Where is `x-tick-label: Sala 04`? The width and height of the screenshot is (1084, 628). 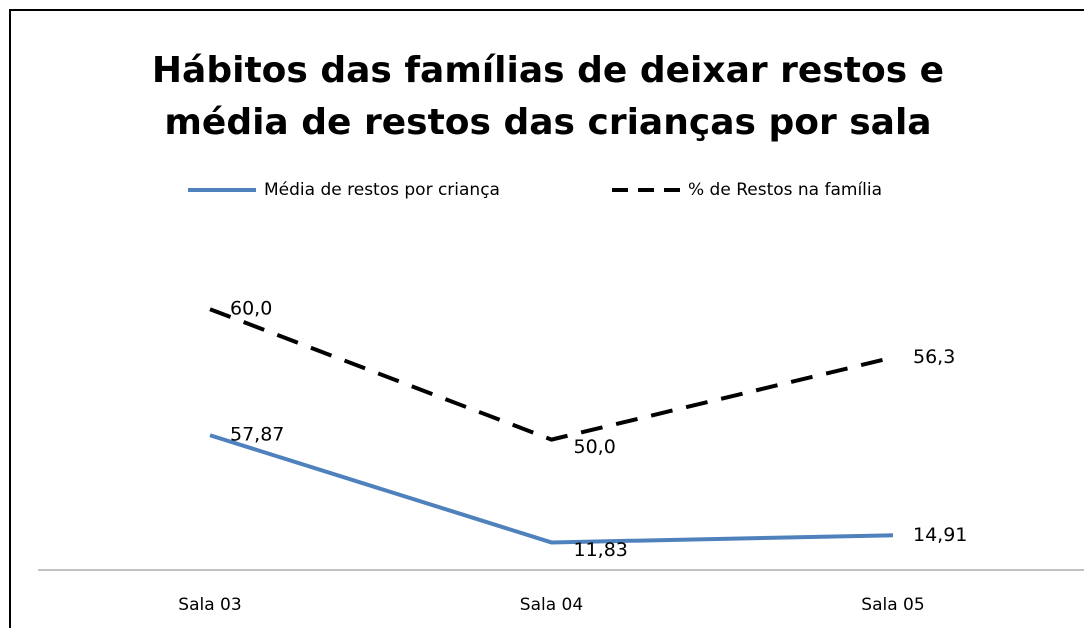
x-tick-label: Sala 04 is located at coordinates (551, 605).